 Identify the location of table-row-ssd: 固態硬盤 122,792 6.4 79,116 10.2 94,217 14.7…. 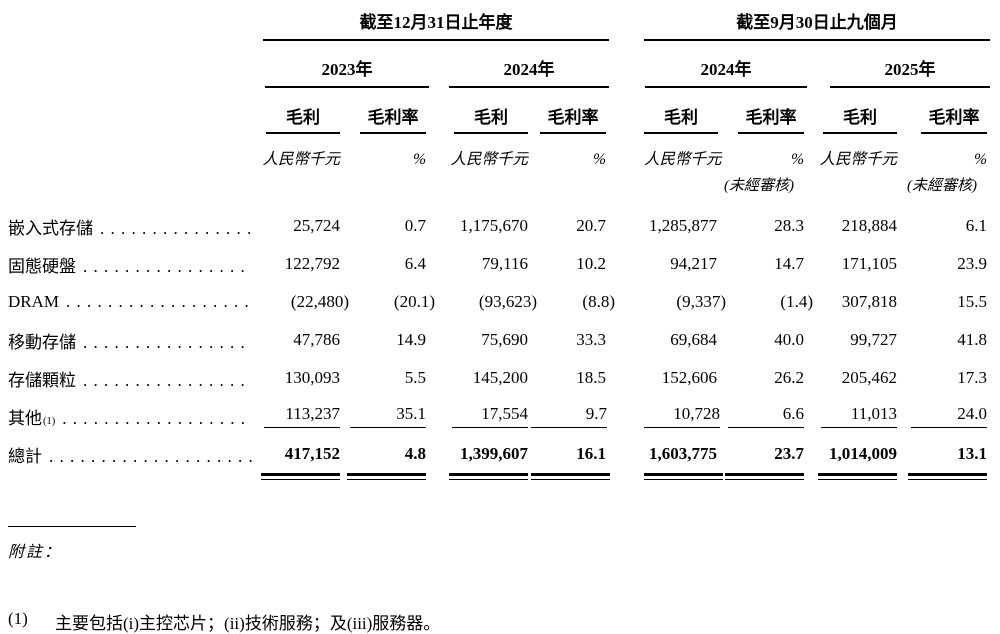
(499, 264).